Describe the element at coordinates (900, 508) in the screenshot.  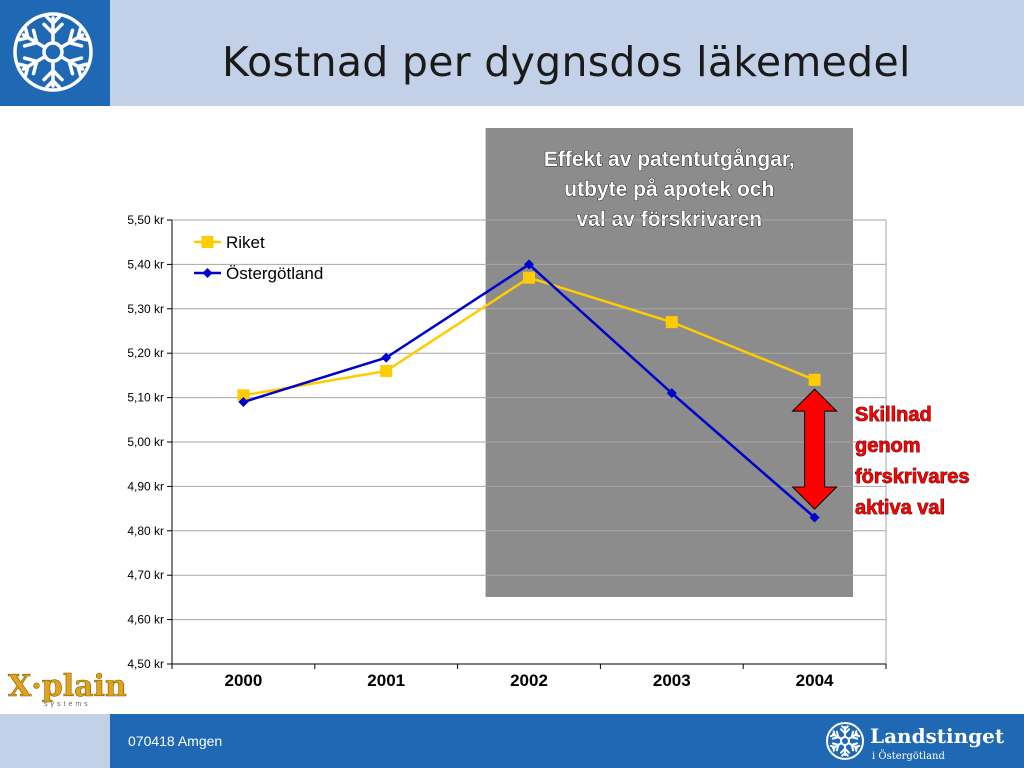
I see `annotation-text-line: aktiva val` at that location.